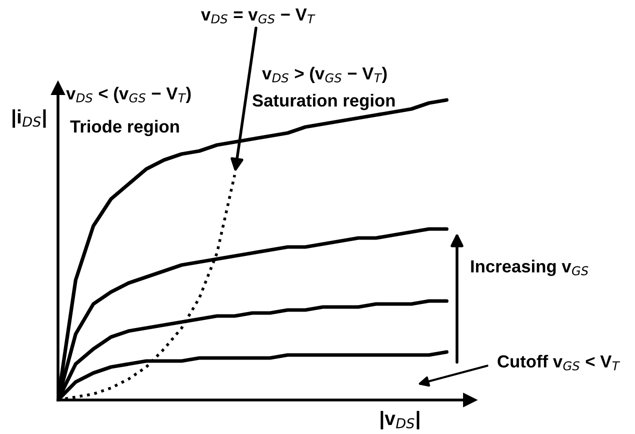  Describe the element at coordinates (258, 16) in the screenshot. I see `text: v$_{DS}$ = v$_{GS}$ − V$_{T}$` at that location.